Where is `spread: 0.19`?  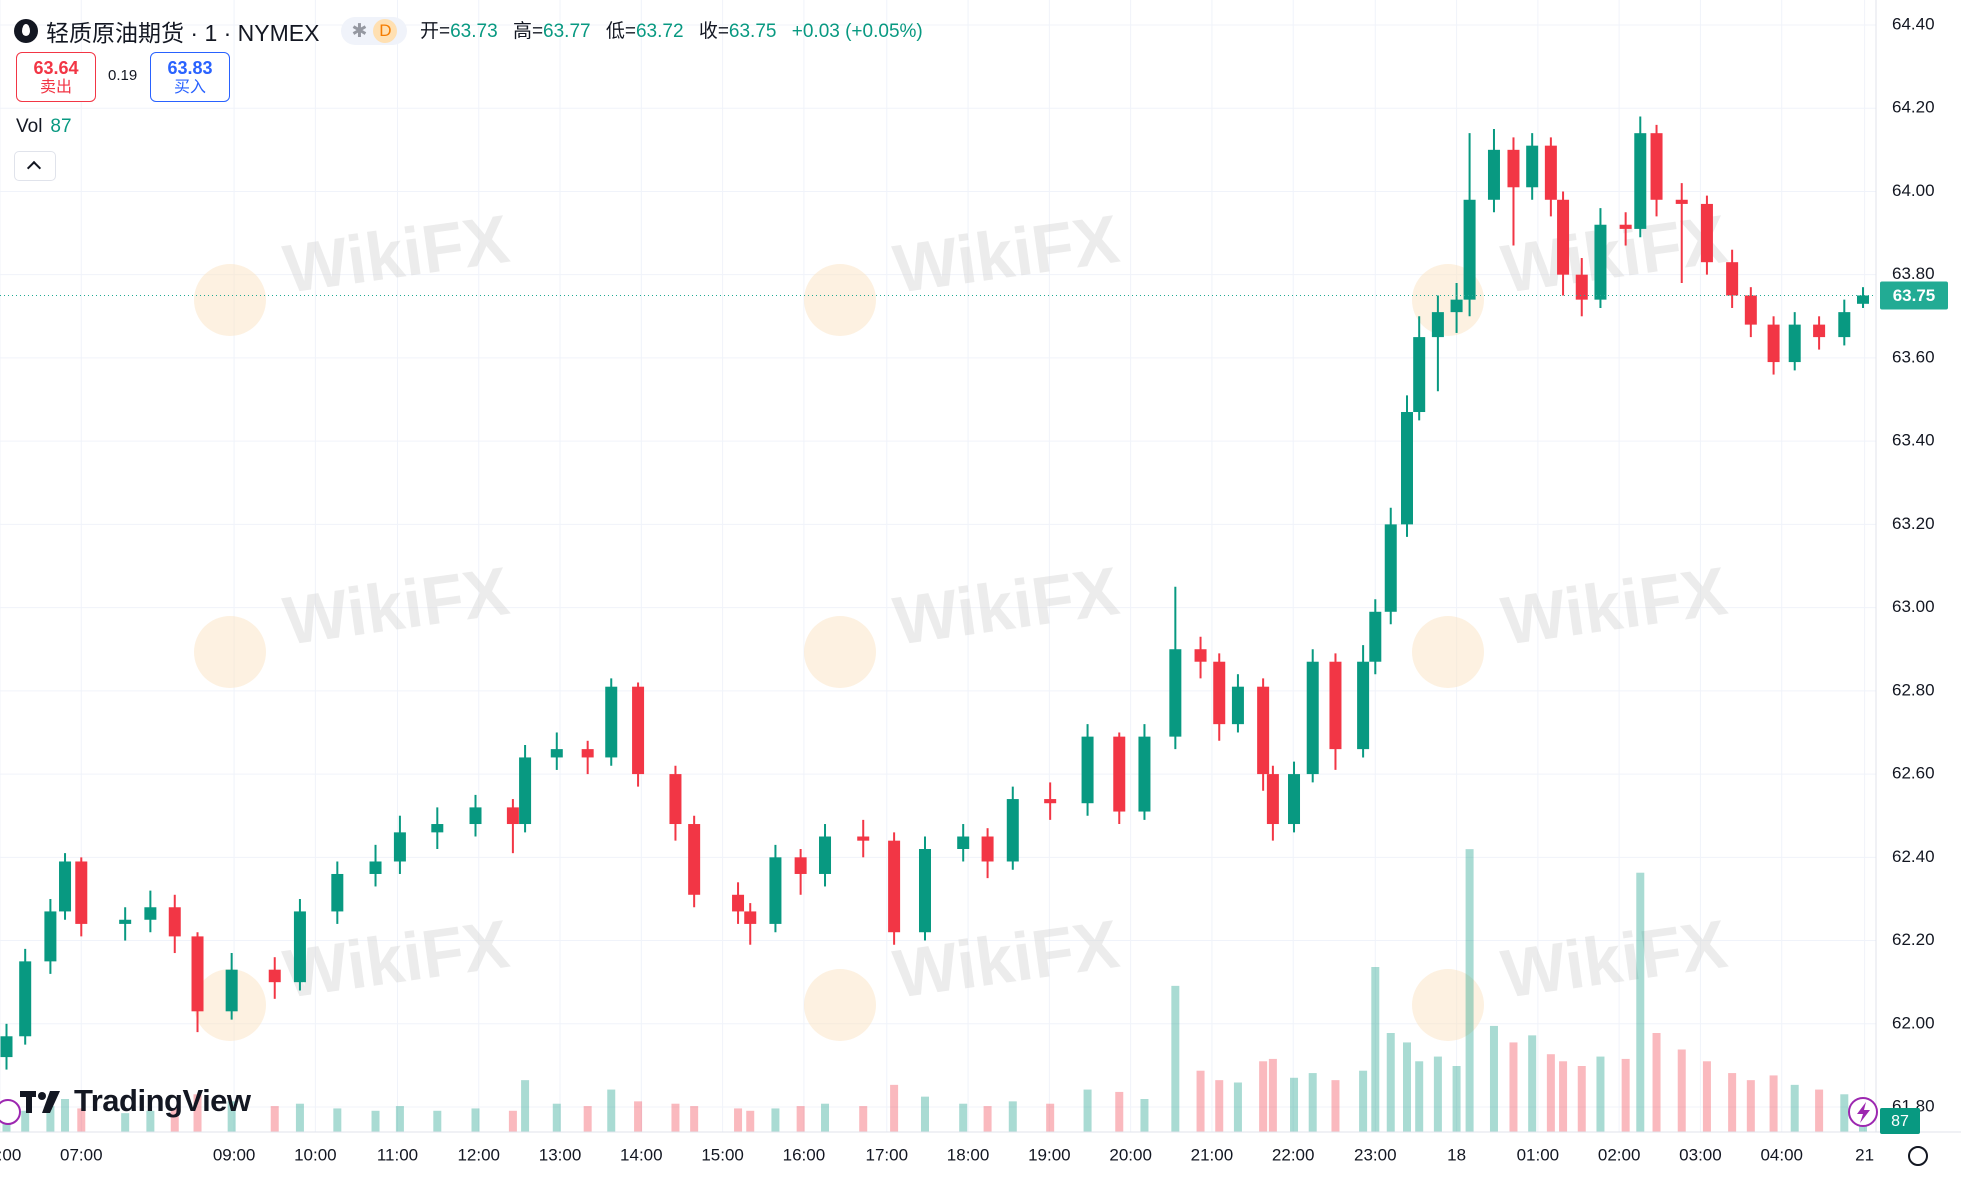
spread: 0.19 is located at coordinates (123, 75).